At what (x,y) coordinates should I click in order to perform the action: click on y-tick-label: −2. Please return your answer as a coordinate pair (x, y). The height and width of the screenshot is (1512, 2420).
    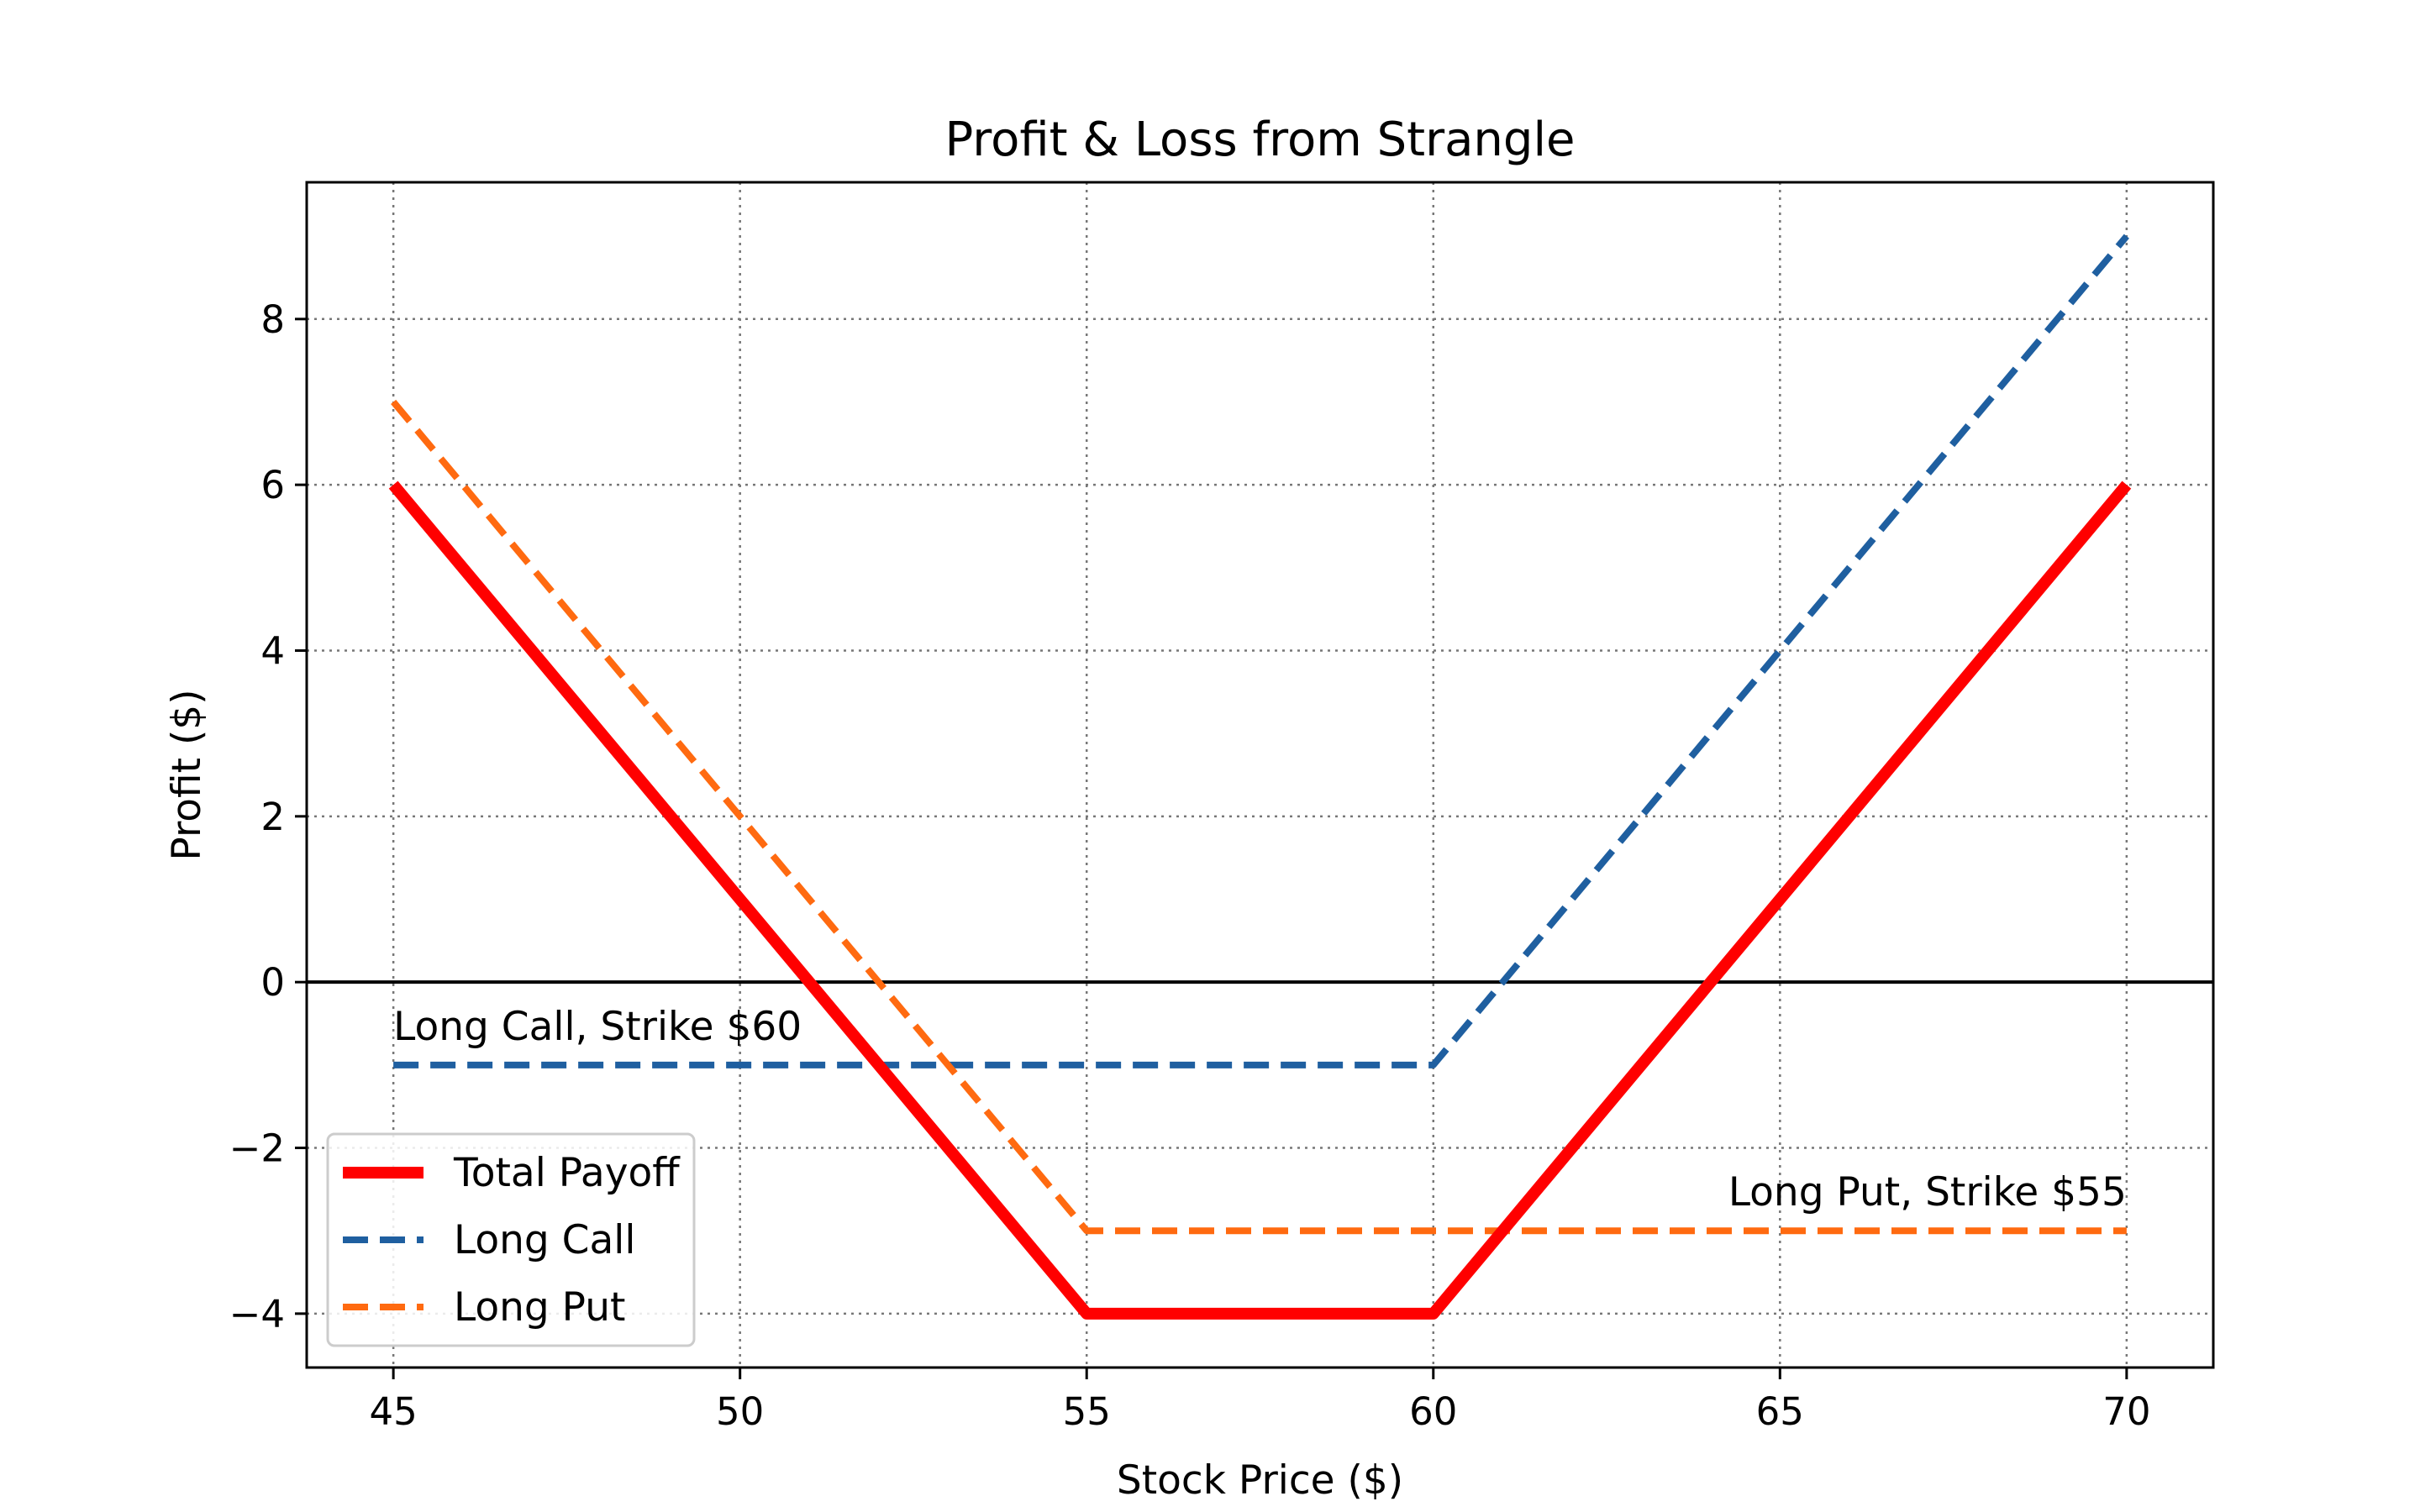
    Looking at the image, I should click on (257, 1148).